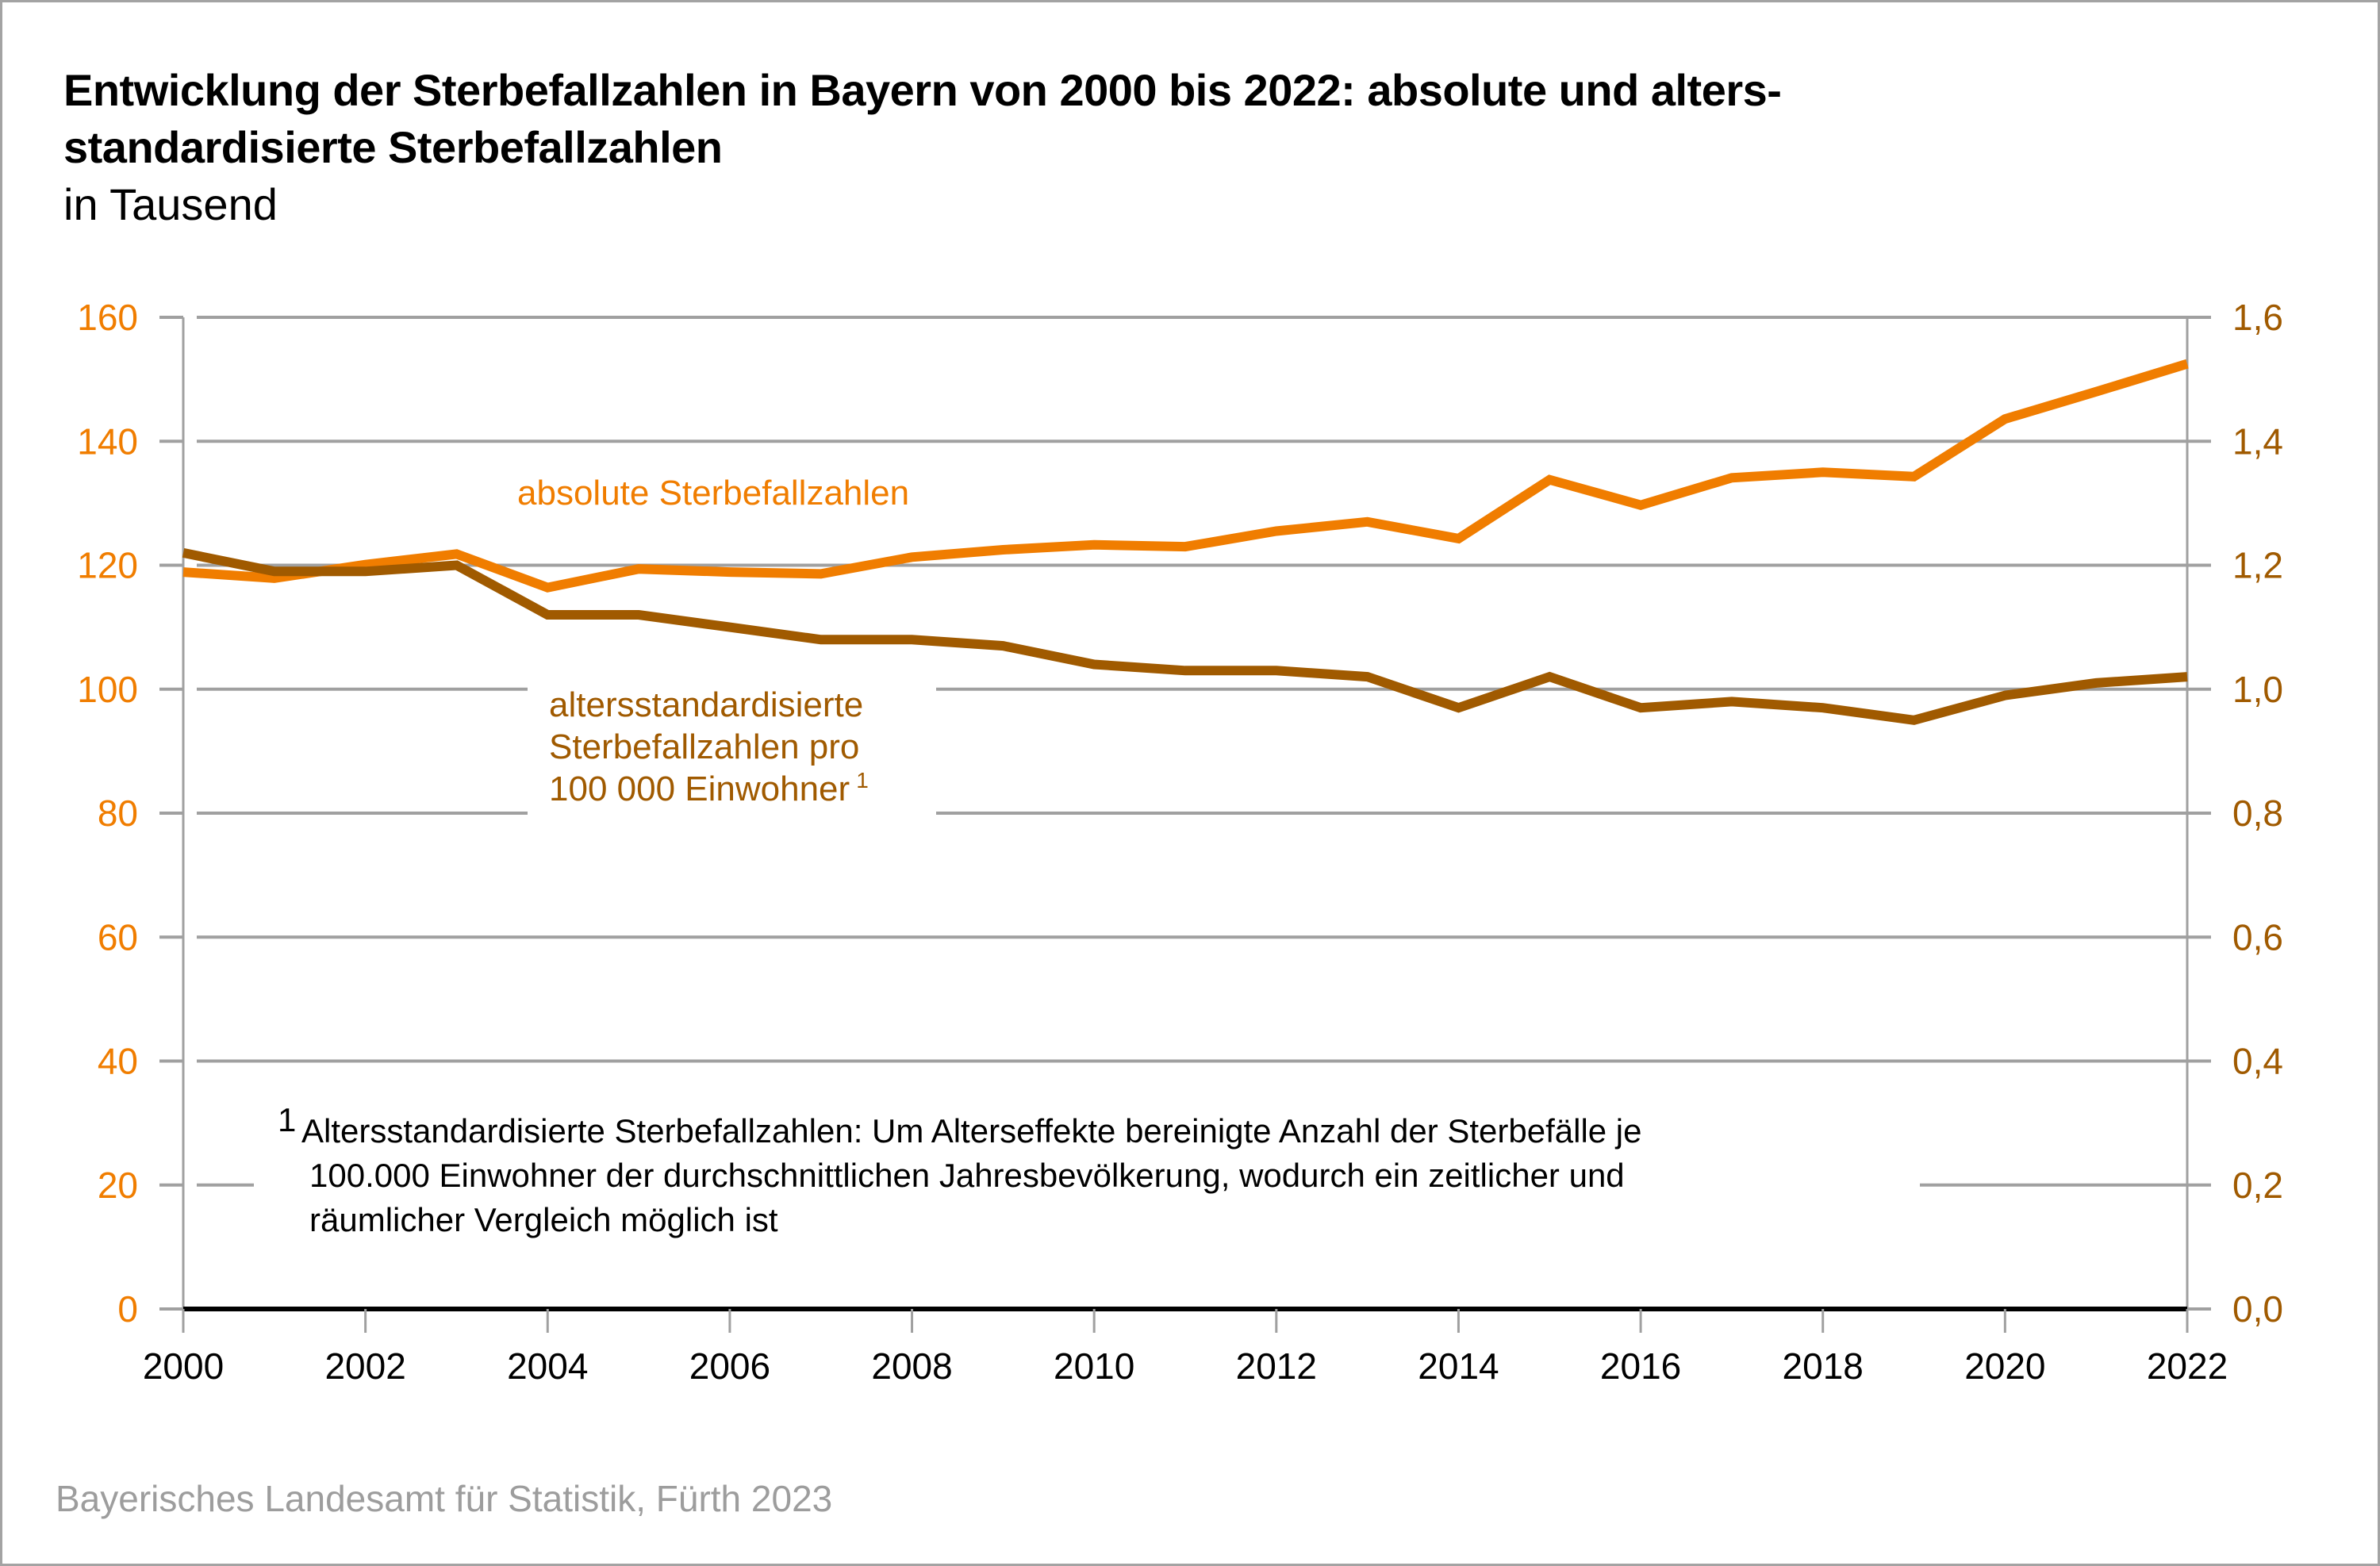 The width and height of the screenshot is (2380, 1566). What do you see at coordinates (704, 746) in the screenshot?
I see `series-label-standardized-line: Sterbefallzahlen pro` at bounding box center [704, 746].